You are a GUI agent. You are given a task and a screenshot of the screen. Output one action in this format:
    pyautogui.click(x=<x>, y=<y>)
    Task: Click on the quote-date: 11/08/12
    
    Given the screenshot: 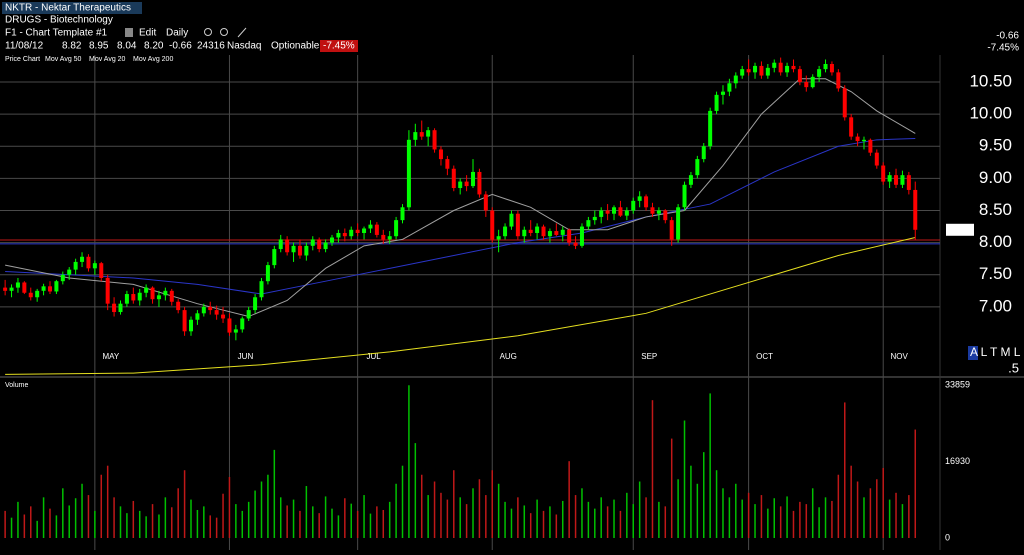 What is the action you would take?
    pyautogui.click(x=24, y=46)
    